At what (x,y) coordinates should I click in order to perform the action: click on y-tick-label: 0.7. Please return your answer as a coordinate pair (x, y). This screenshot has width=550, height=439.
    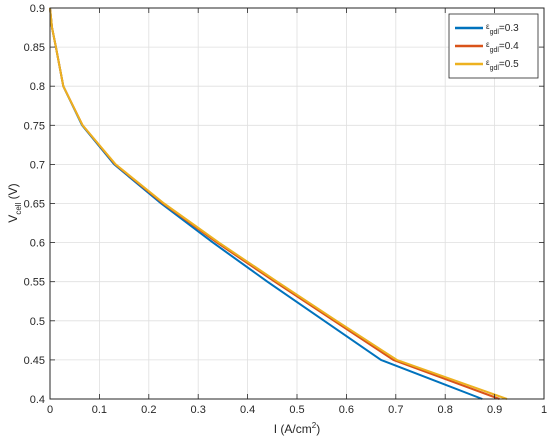
    Looking at the image, I should click on (37, 165).